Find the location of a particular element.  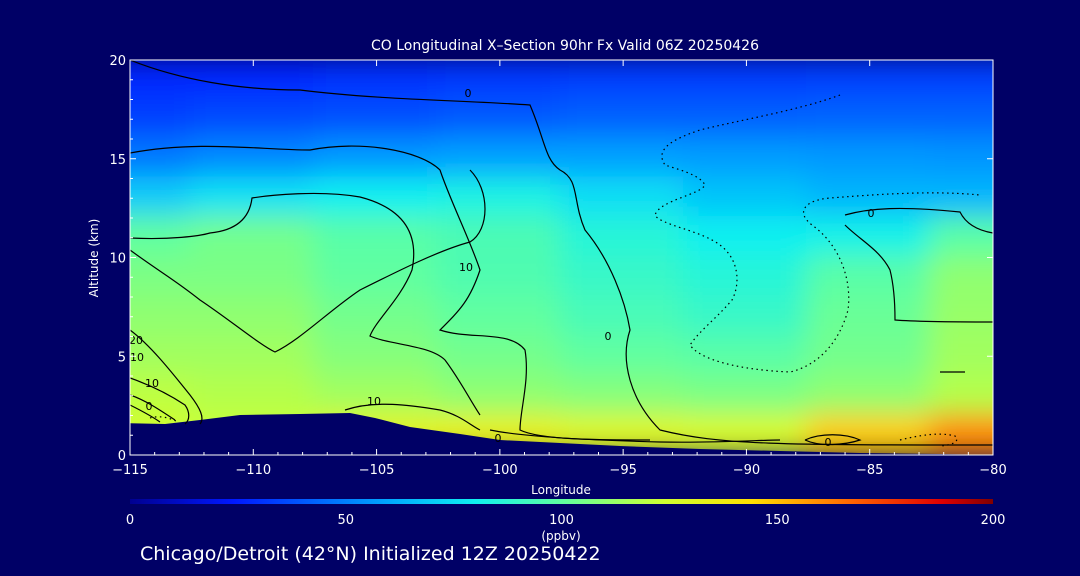

x-tick-label: −95 is located at coordinates (622, 470).